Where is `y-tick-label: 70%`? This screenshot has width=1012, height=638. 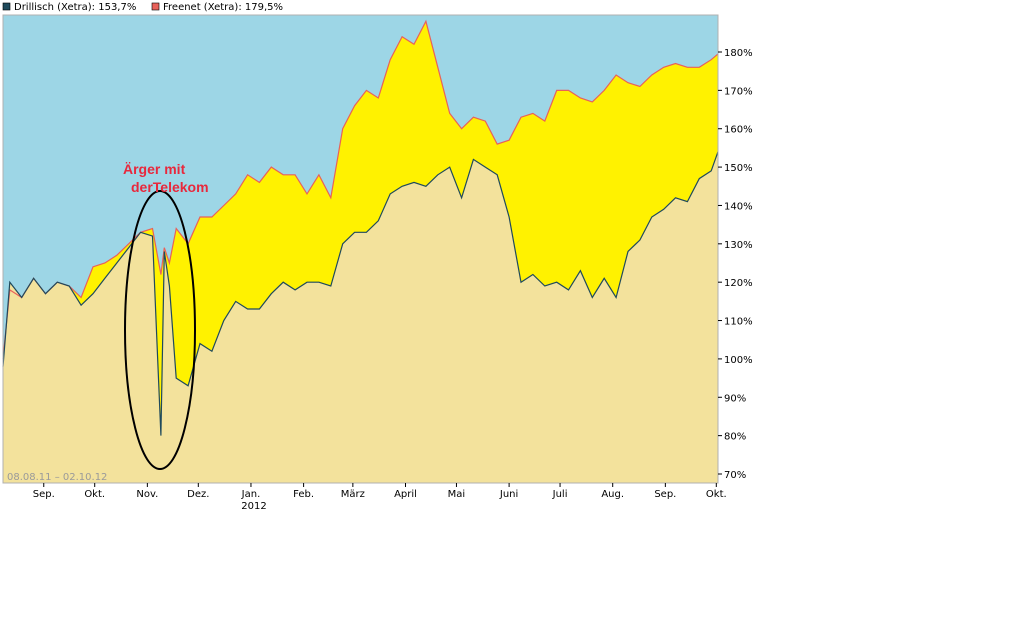 y-tick-label: 70% is located at coordinates (735, 475).